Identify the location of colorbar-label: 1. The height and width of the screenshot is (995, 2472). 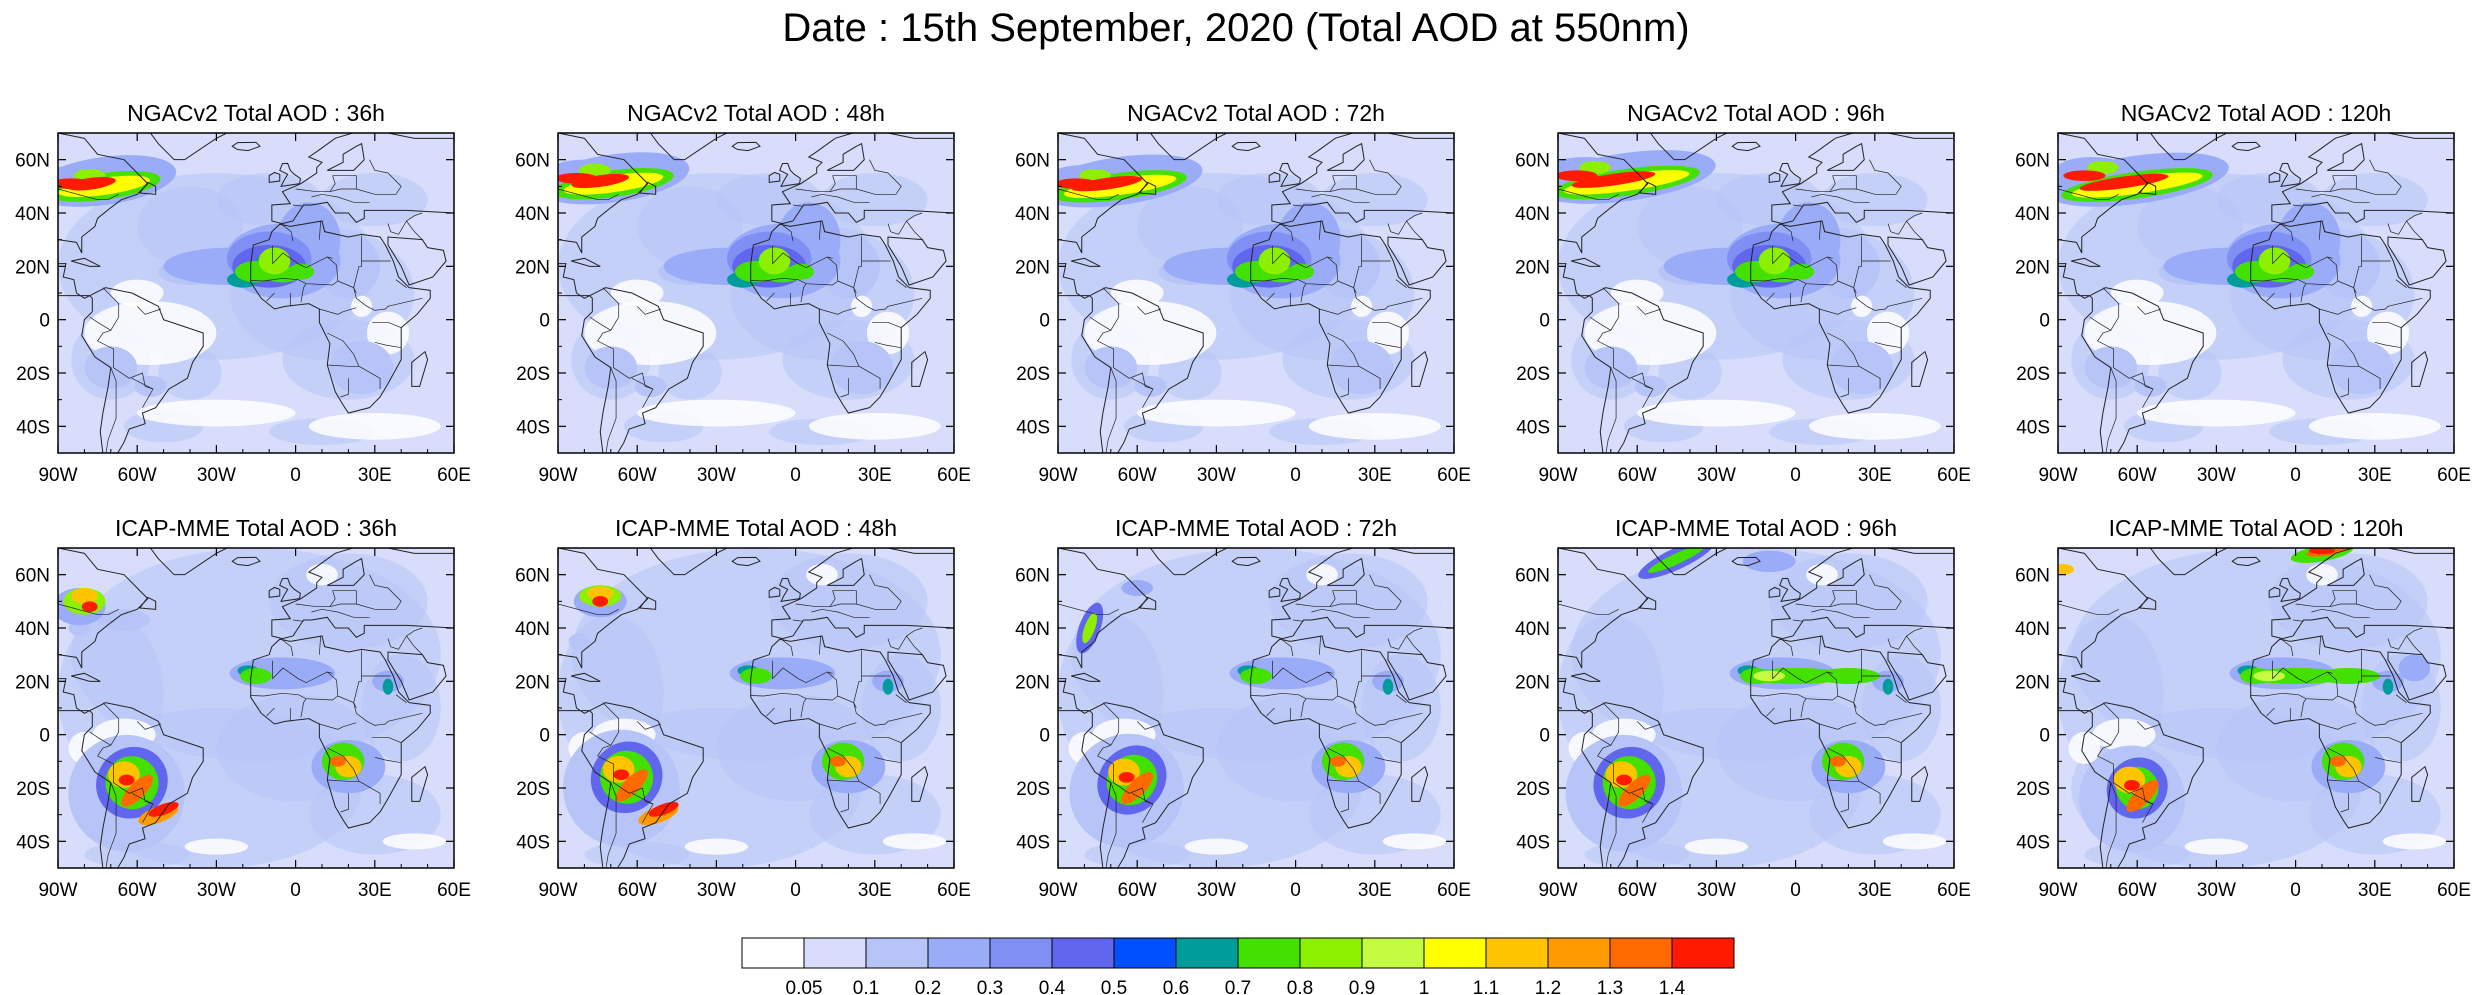
(1424, 986).